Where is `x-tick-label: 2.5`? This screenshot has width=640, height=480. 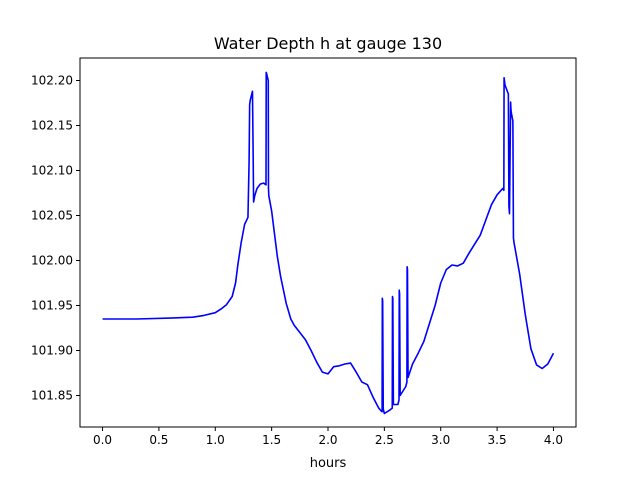
x-tick-label: 2.5 is located at coordinates (384, 440).